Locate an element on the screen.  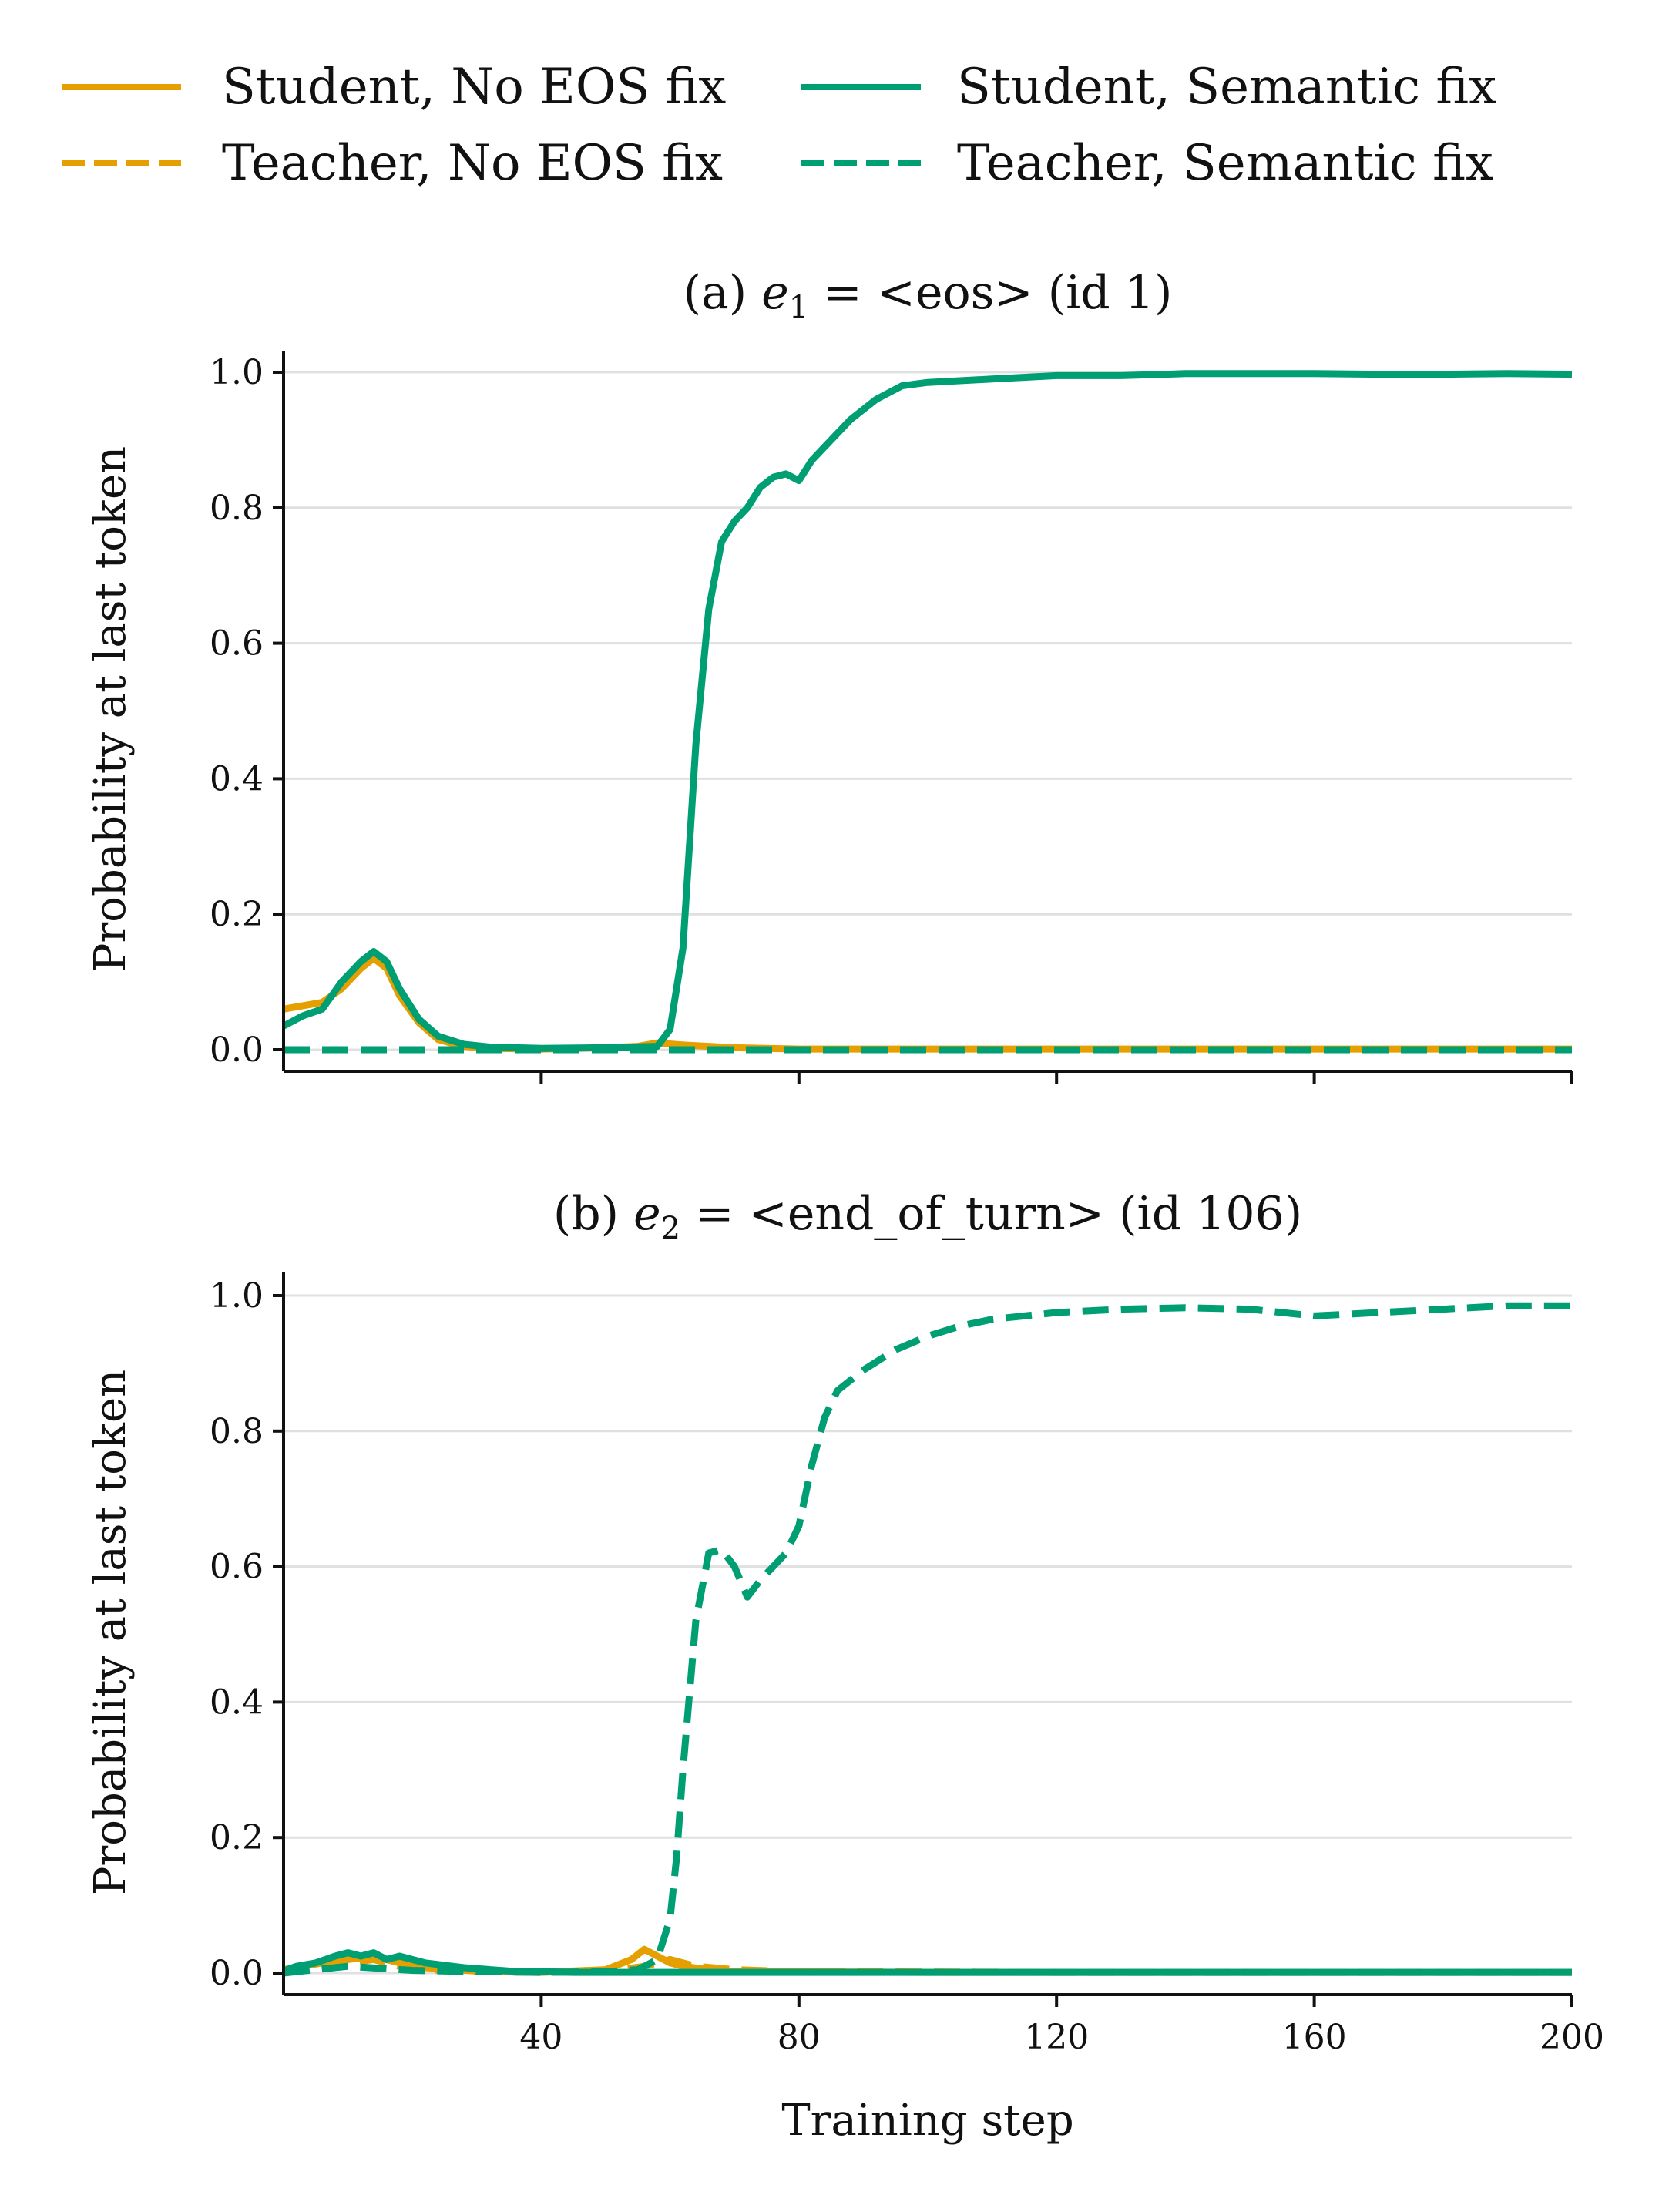
legend-label: Teacher, No EOS fix is located at coordinates (473, 163).